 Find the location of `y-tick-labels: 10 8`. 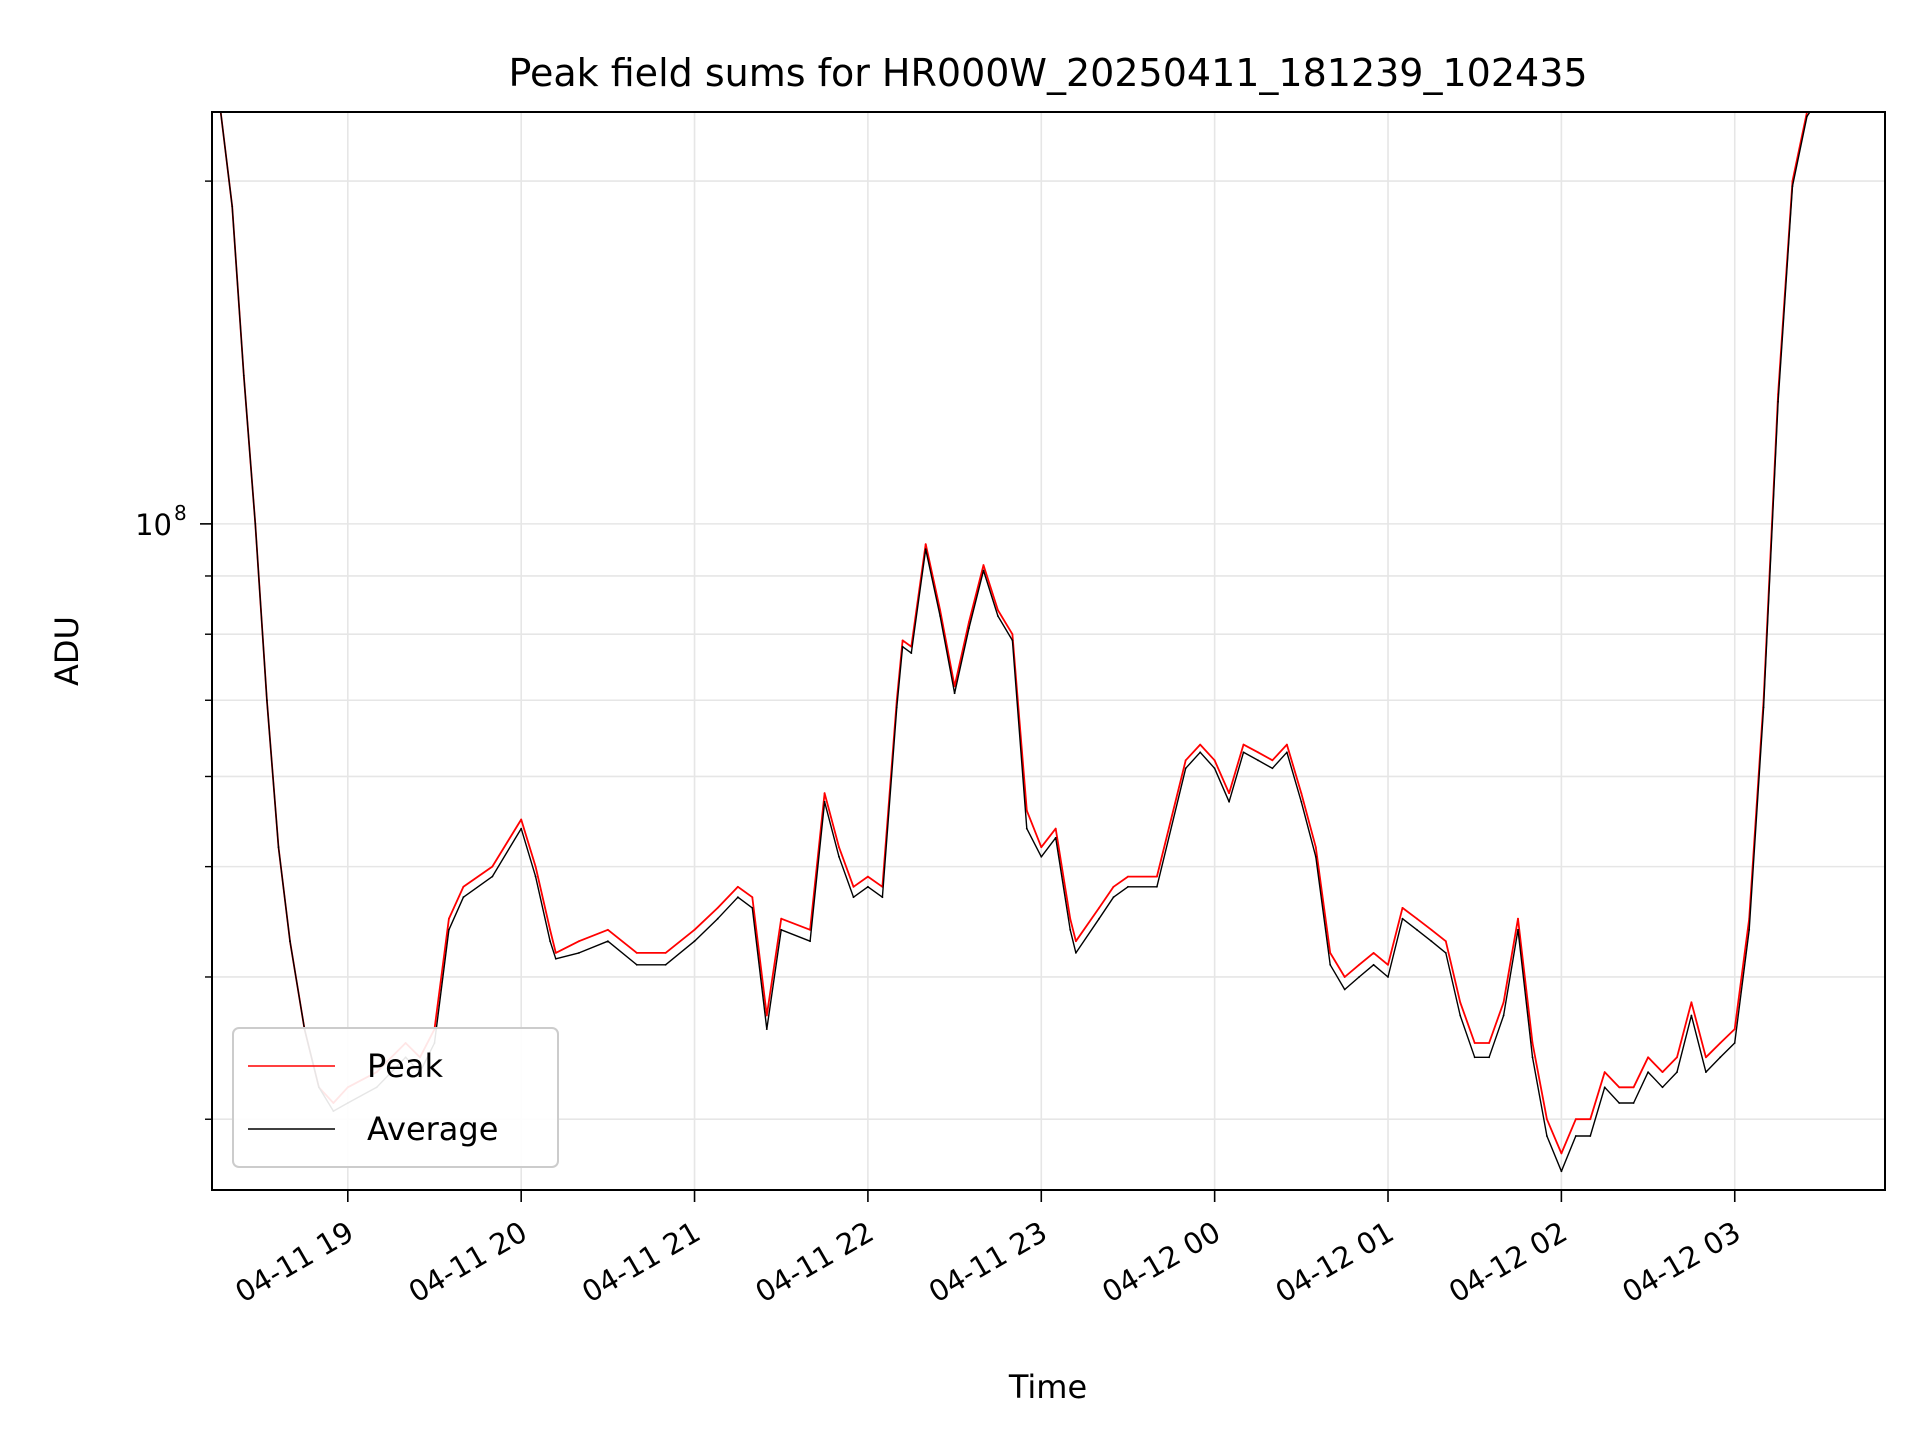

y-tick-labels: 10 8 is located at coordinates (161, 521).